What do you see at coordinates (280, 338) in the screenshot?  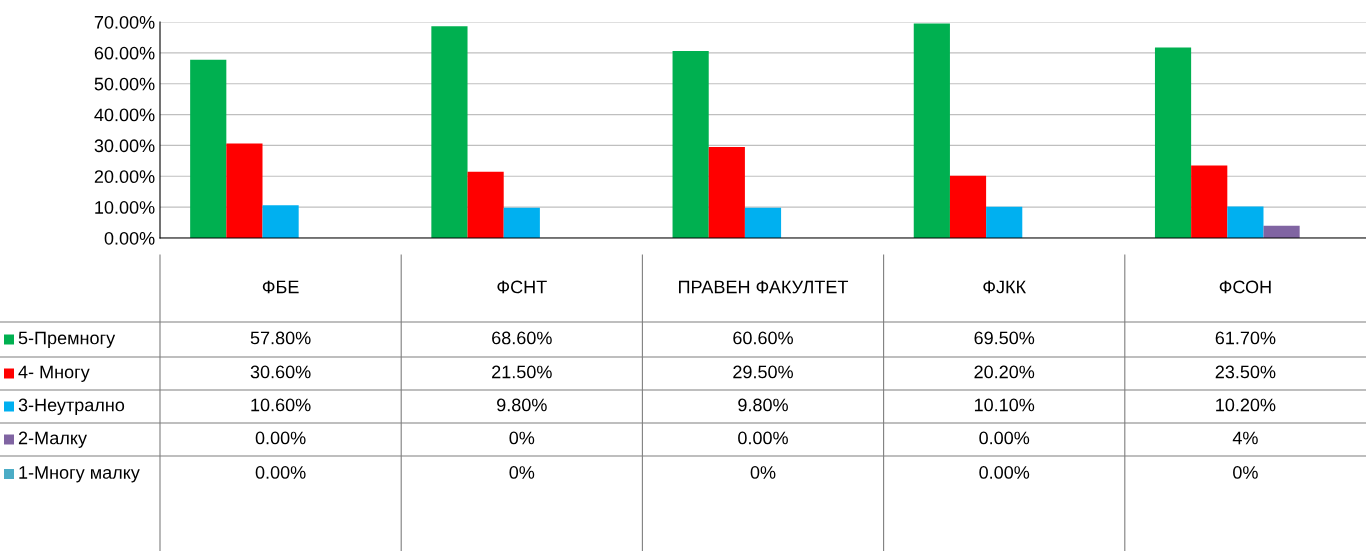 I see `data-label: 57.80%` at bounding box center [280, 338].